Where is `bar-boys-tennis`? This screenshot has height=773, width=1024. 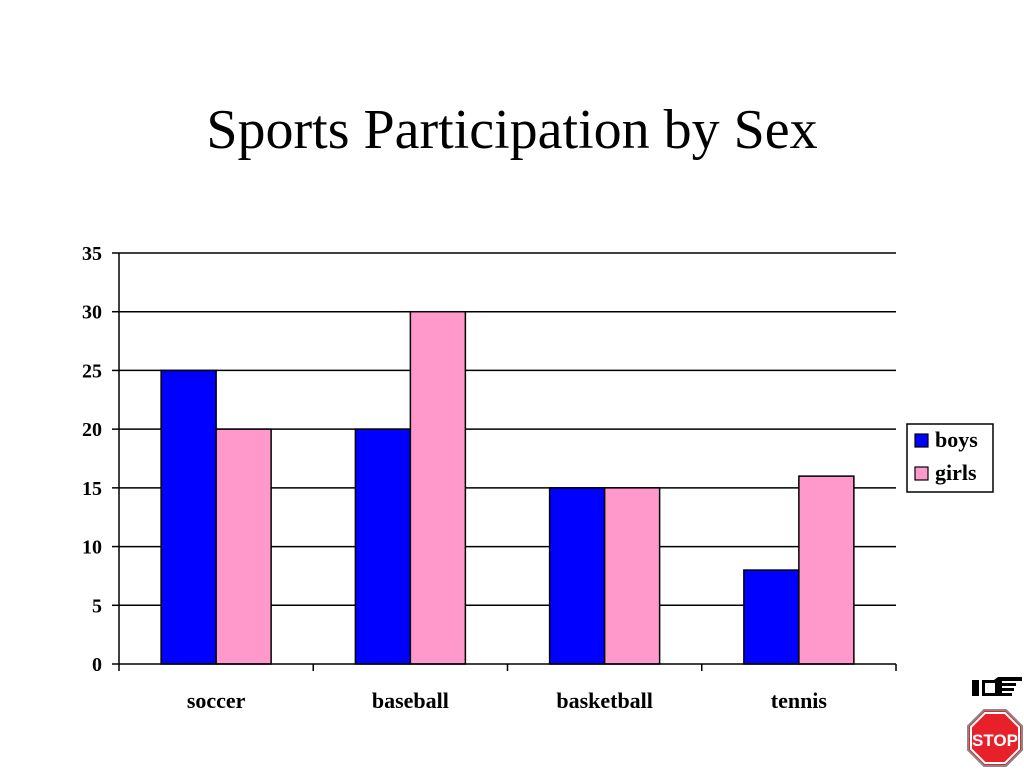 bar-boys-tennis is located at coordinates (771, 617).